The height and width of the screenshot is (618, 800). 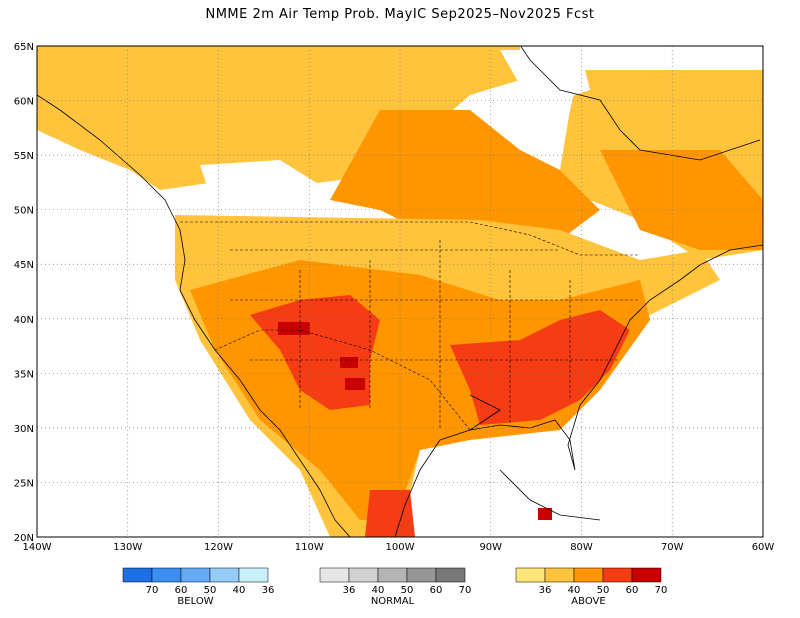 What do you see at coordinates (239, 590) in the screenshot?
I see `legend-value-below: 40` at bounding box center [239, 590].